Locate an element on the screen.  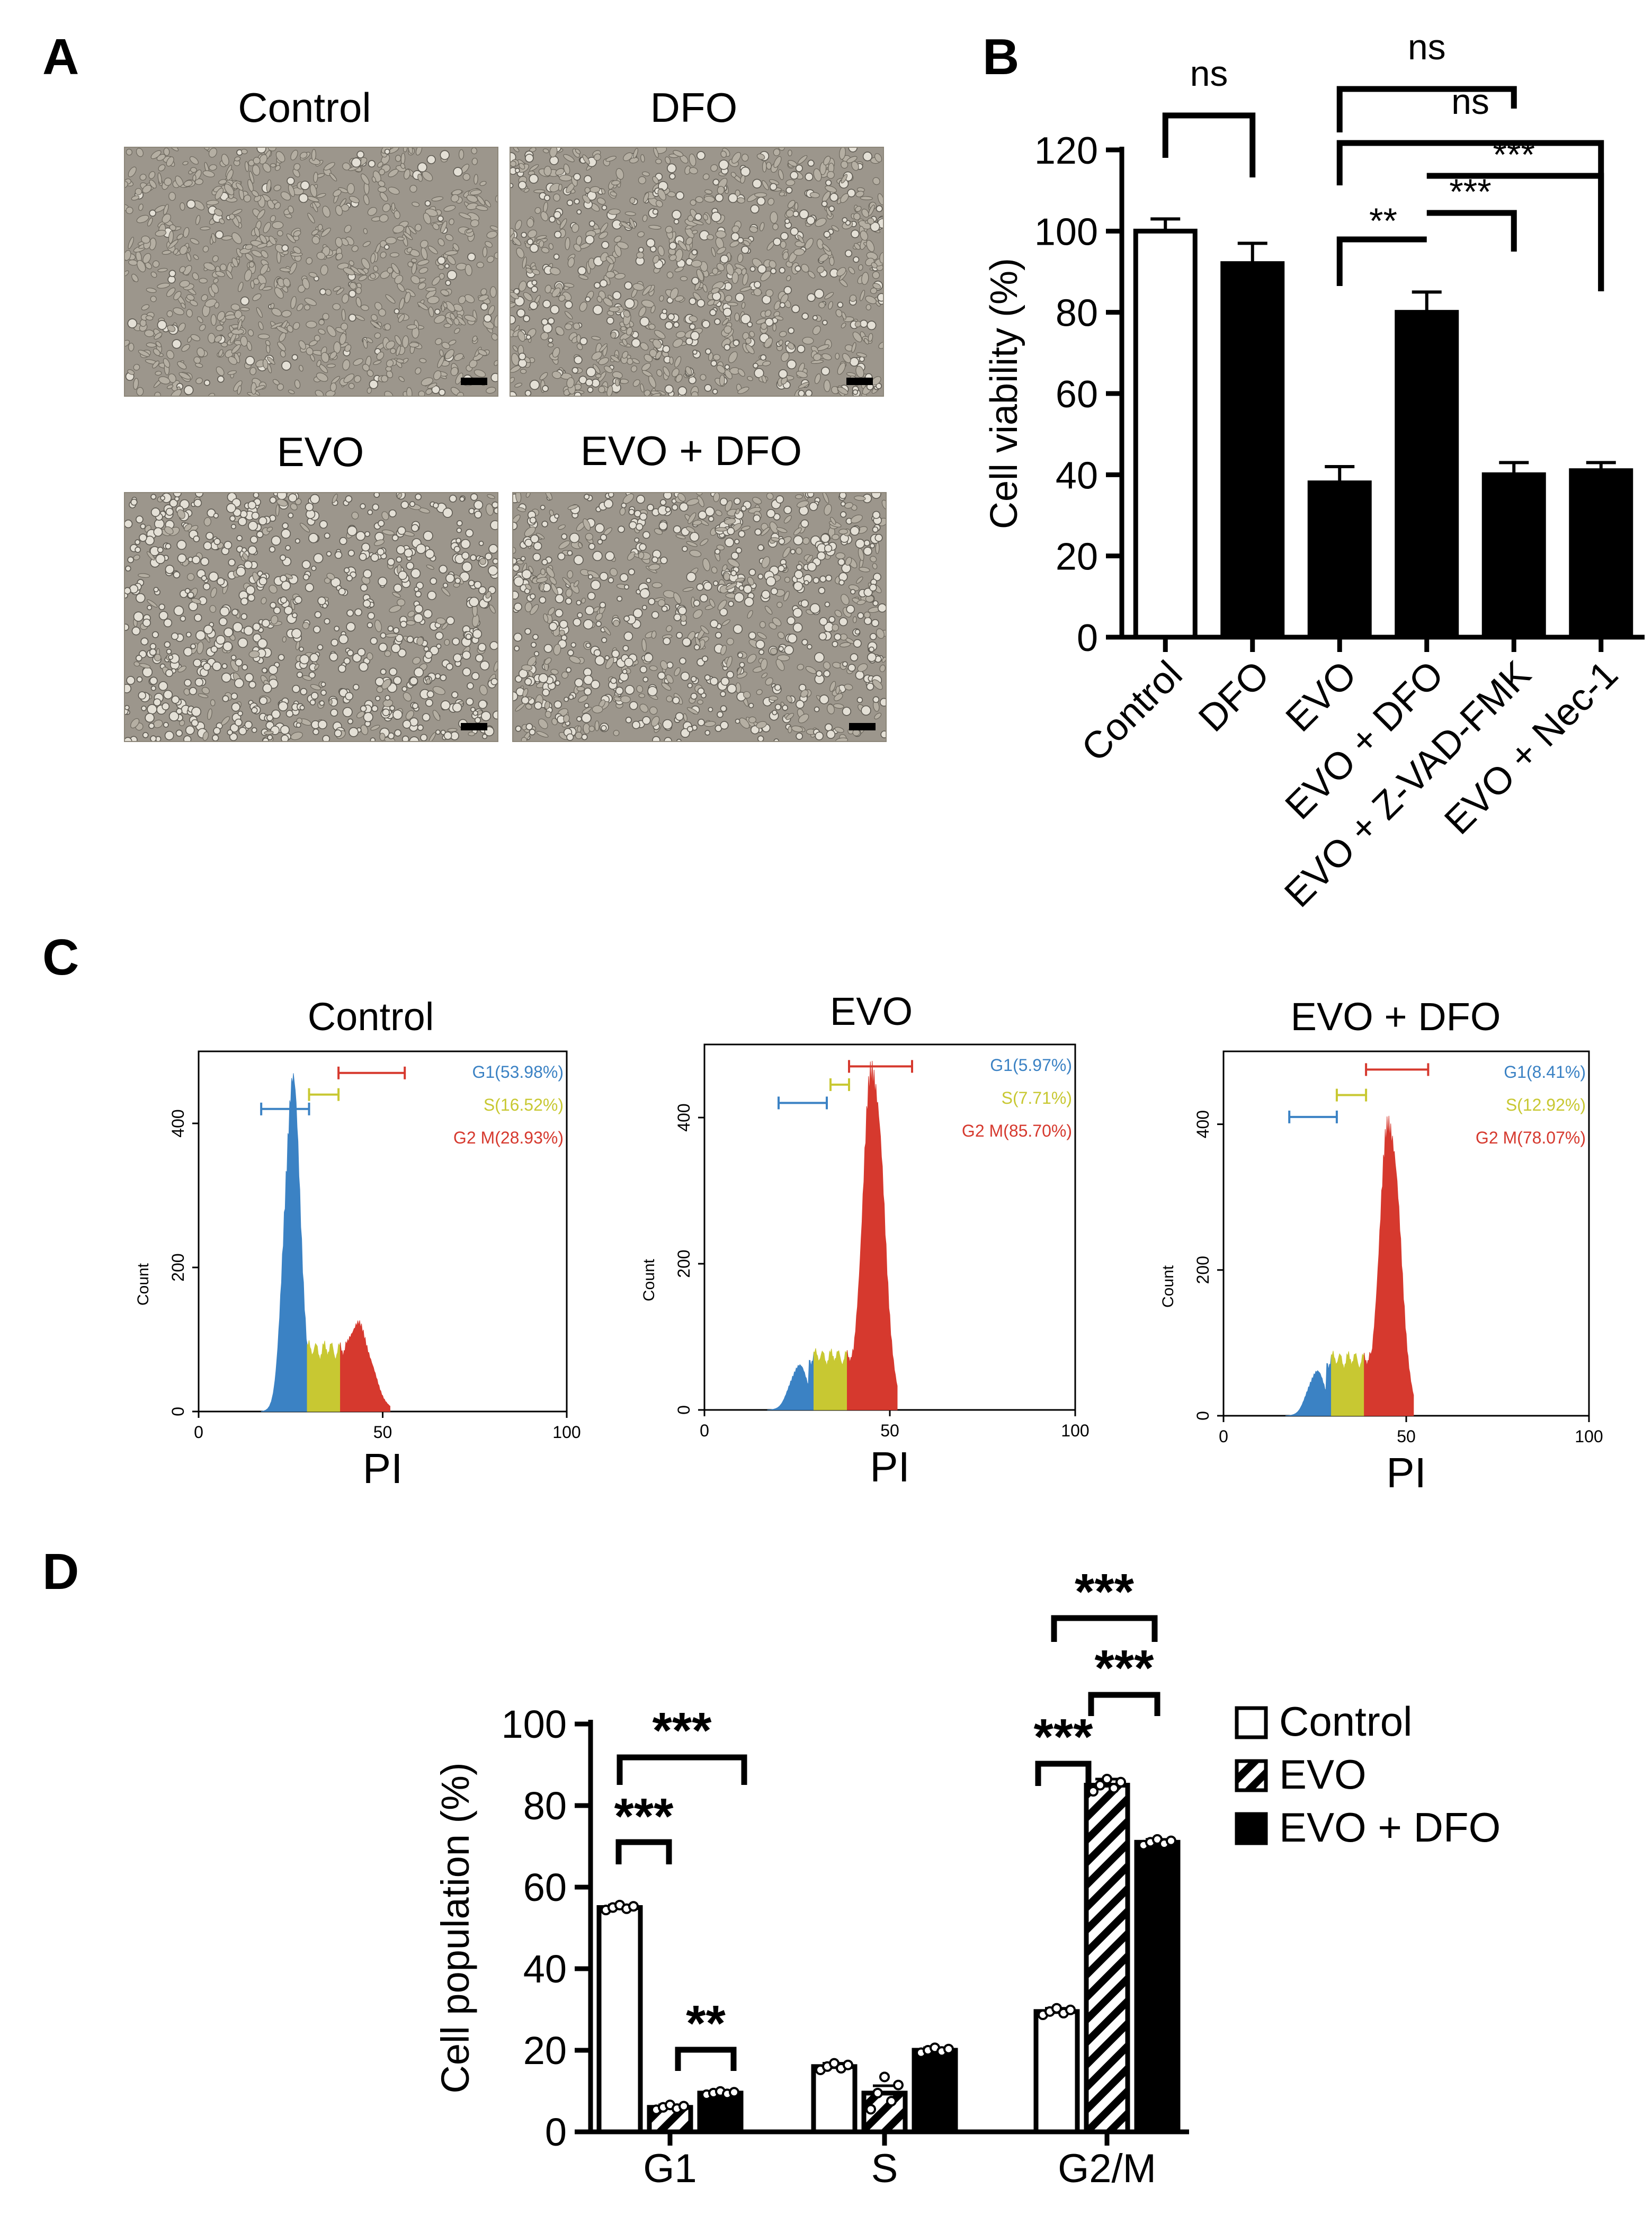
y-axis-label: Count is located at coordinates (649, 1279).